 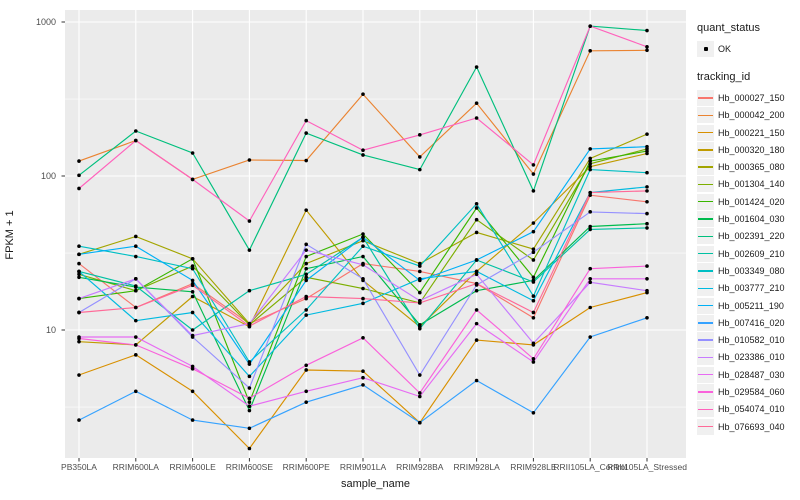 I want to click on legend-item-Hb_029584_060: Hb_029584_060, so click(x=747, y=391).